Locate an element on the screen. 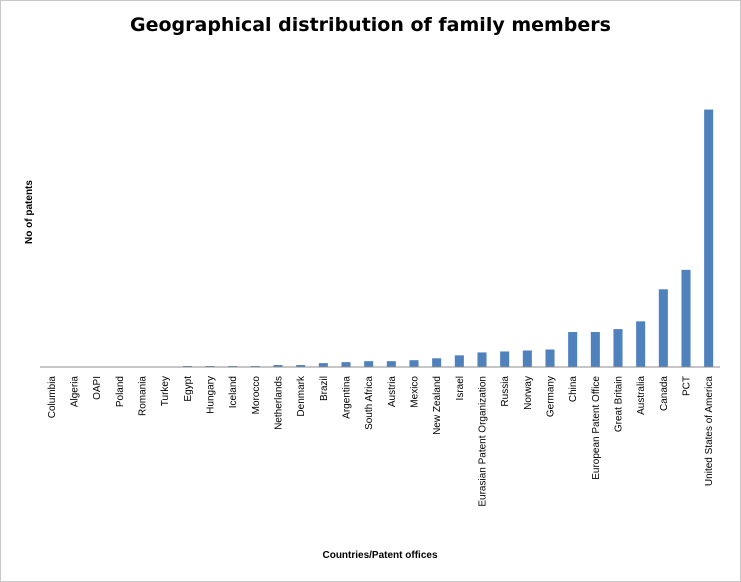 The height and width of the screenshot is (582, 741). bar-european-patent-office is located at coordinates (595, 349).